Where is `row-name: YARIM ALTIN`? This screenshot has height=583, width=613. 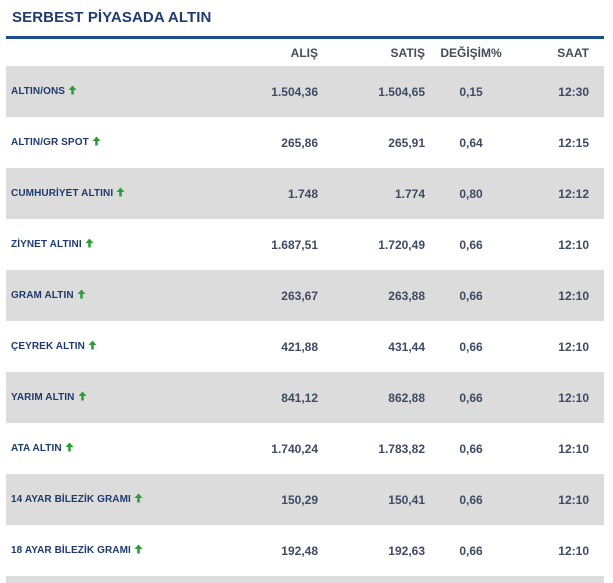 row-name: YARIM ALTIN is located at coordinates (43, 397).